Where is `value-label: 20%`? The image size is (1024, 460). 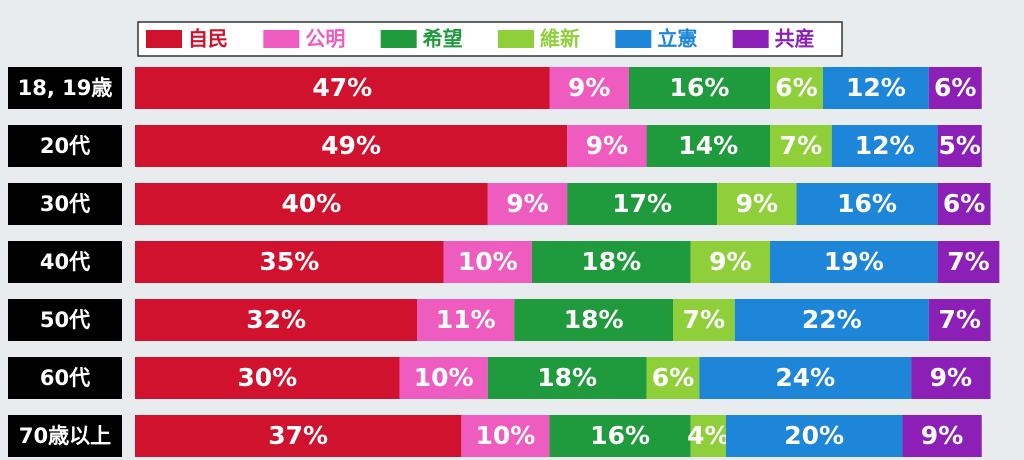
value-label: 20% is located at coordinates (814, 435).